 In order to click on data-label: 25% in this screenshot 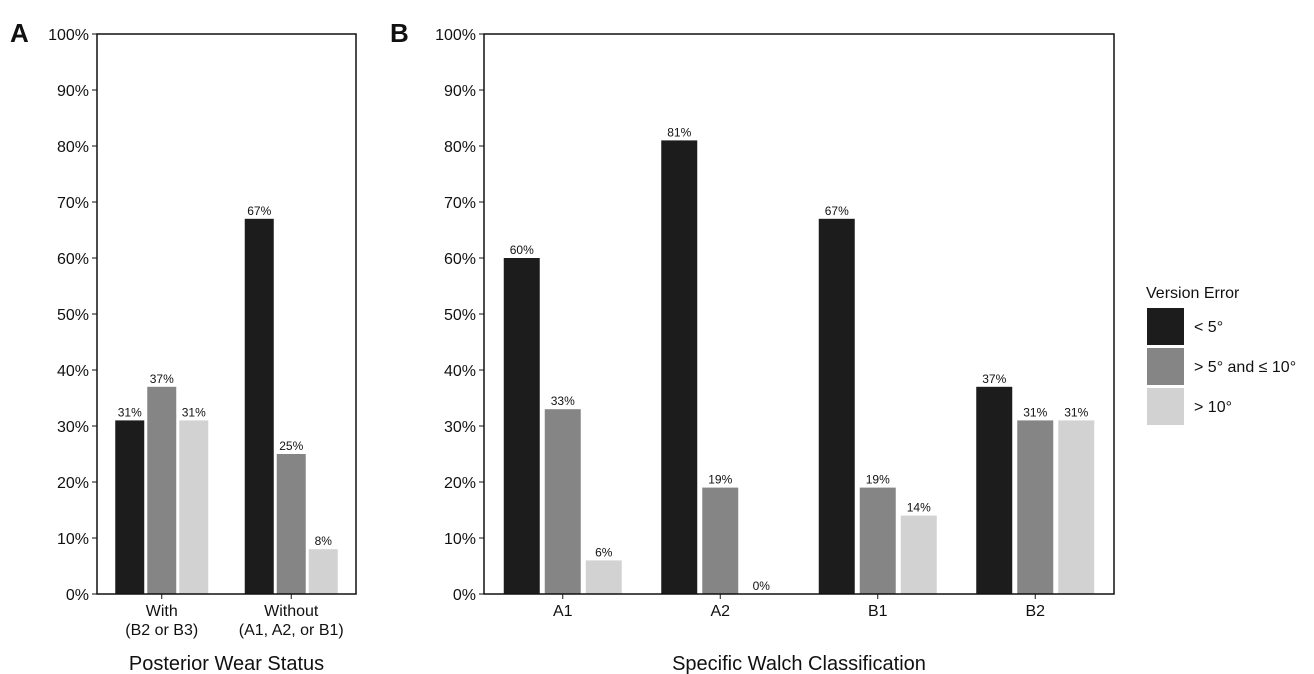, I will do `click(291, 446)`.